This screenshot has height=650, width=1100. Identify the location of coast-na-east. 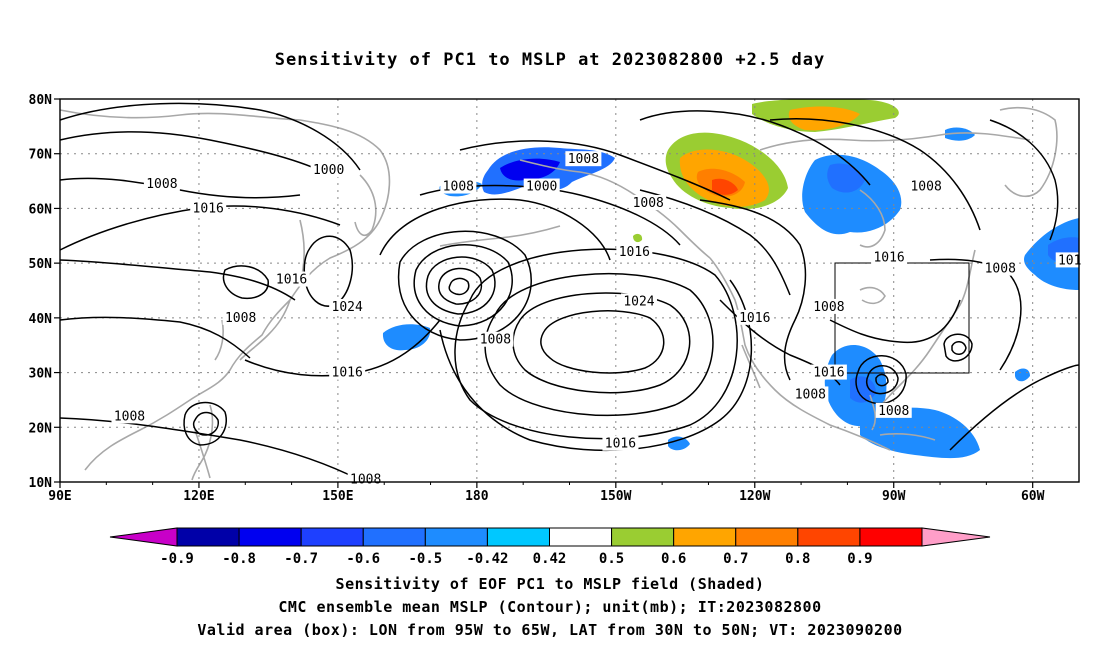
(925, 332).